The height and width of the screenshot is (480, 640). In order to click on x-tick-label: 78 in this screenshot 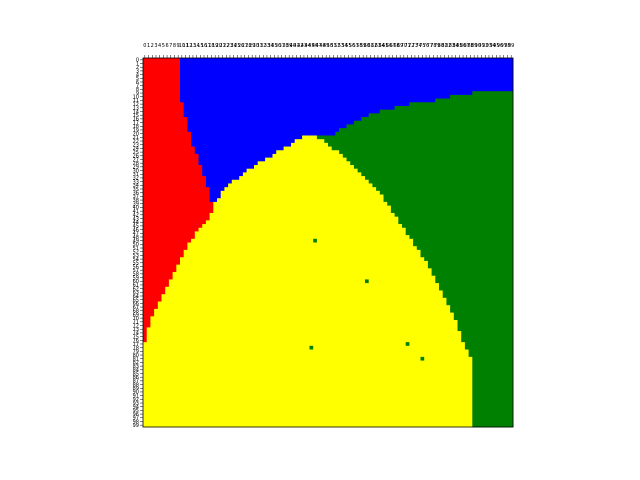, I will do `click(433, 46)`.